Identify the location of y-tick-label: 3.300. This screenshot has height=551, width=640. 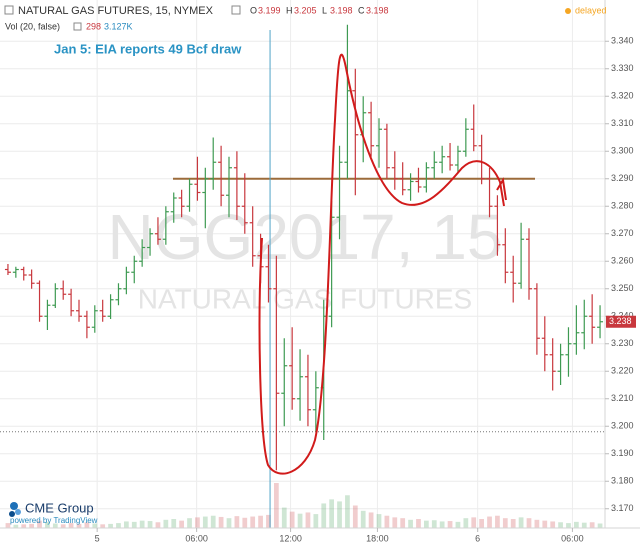
(622, 151).